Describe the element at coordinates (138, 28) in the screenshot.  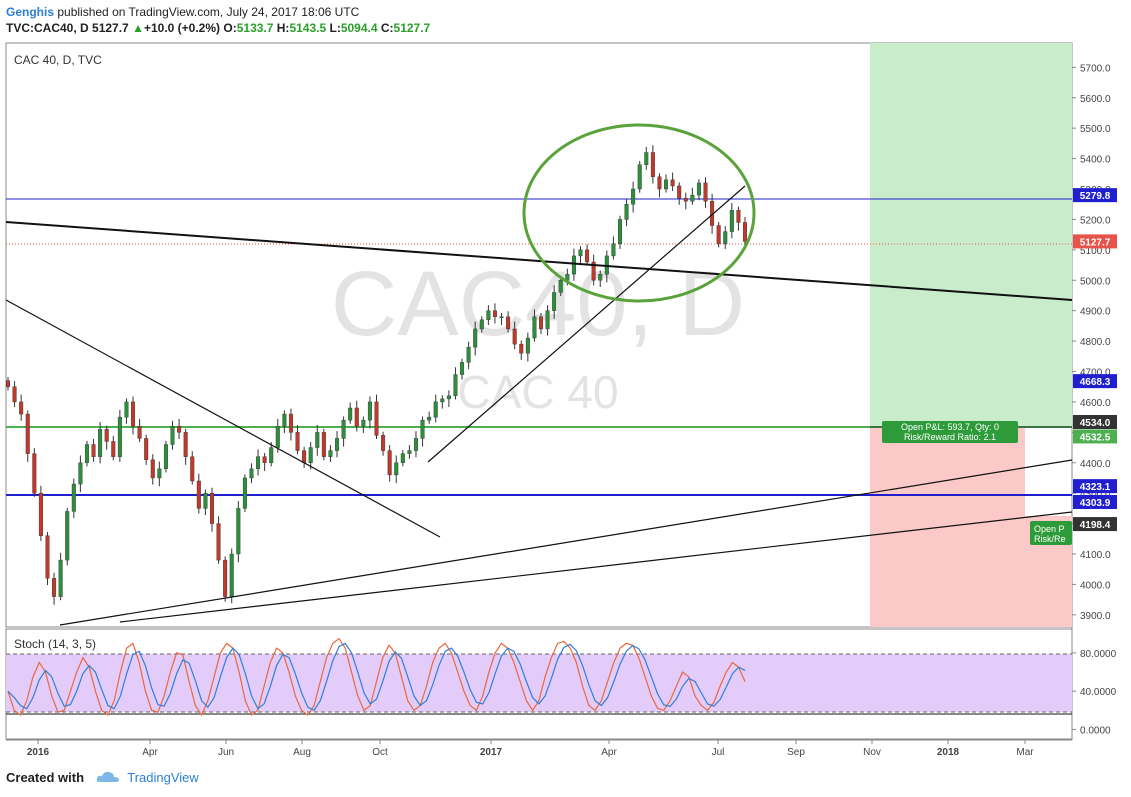
I see `up-arrow-icon: ▲` at that location.